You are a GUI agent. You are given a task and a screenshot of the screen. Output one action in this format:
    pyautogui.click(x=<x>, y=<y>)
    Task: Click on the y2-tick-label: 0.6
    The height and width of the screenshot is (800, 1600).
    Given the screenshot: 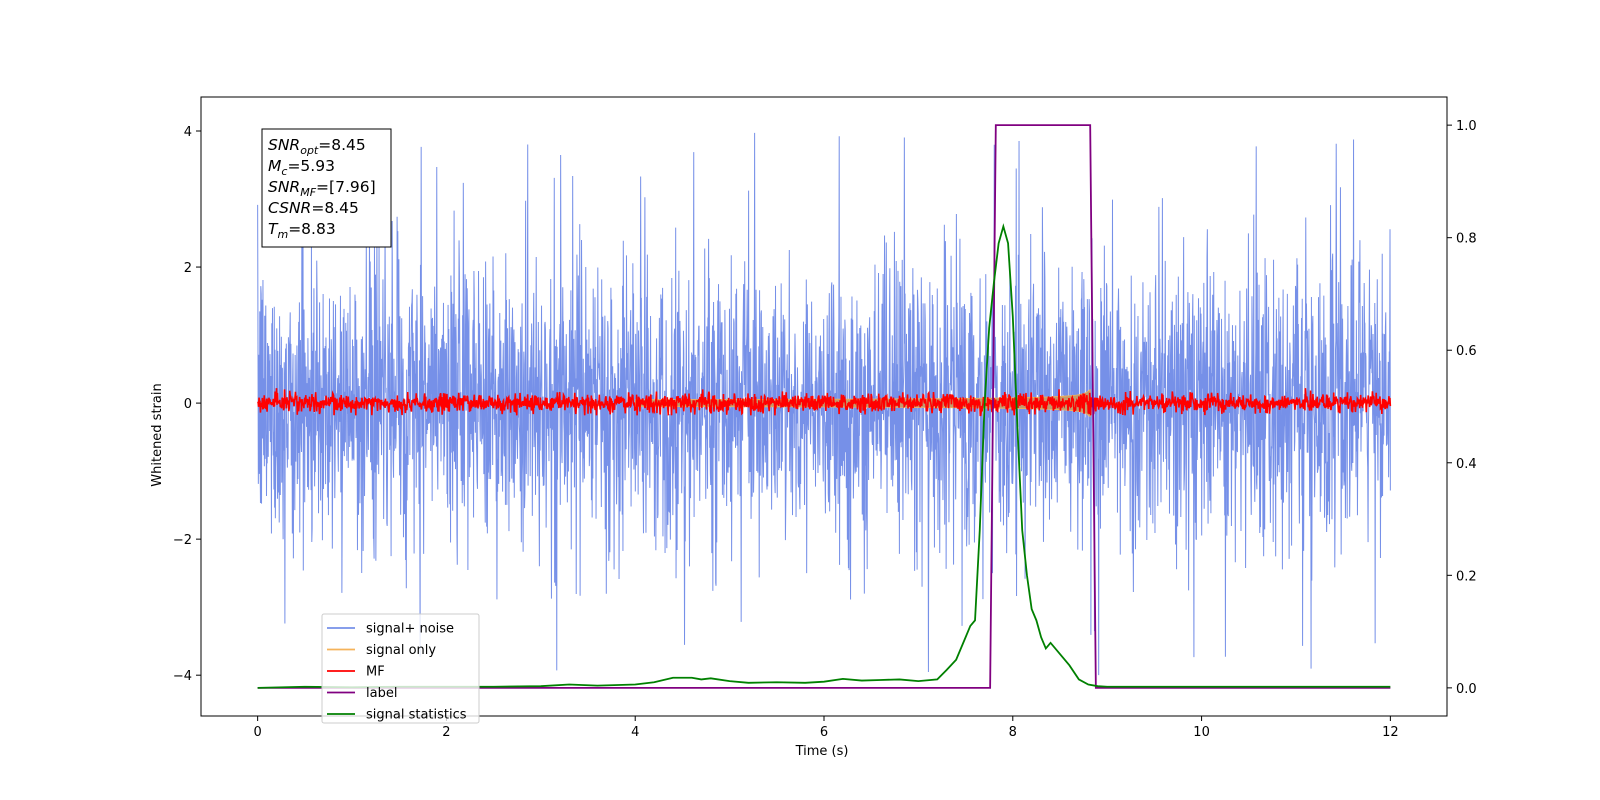 What is the action you would take?
    pyautogui.click(x=1466, y=351)
    